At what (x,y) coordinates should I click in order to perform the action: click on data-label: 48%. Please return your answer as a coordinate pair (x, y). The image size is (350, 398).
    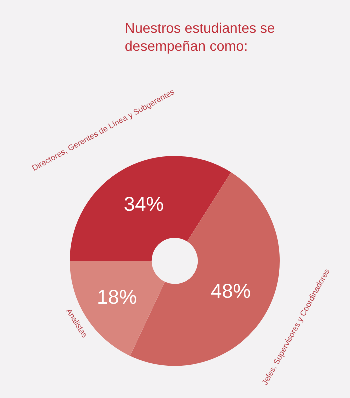
    Looking at the image, I should click on (231, 292).